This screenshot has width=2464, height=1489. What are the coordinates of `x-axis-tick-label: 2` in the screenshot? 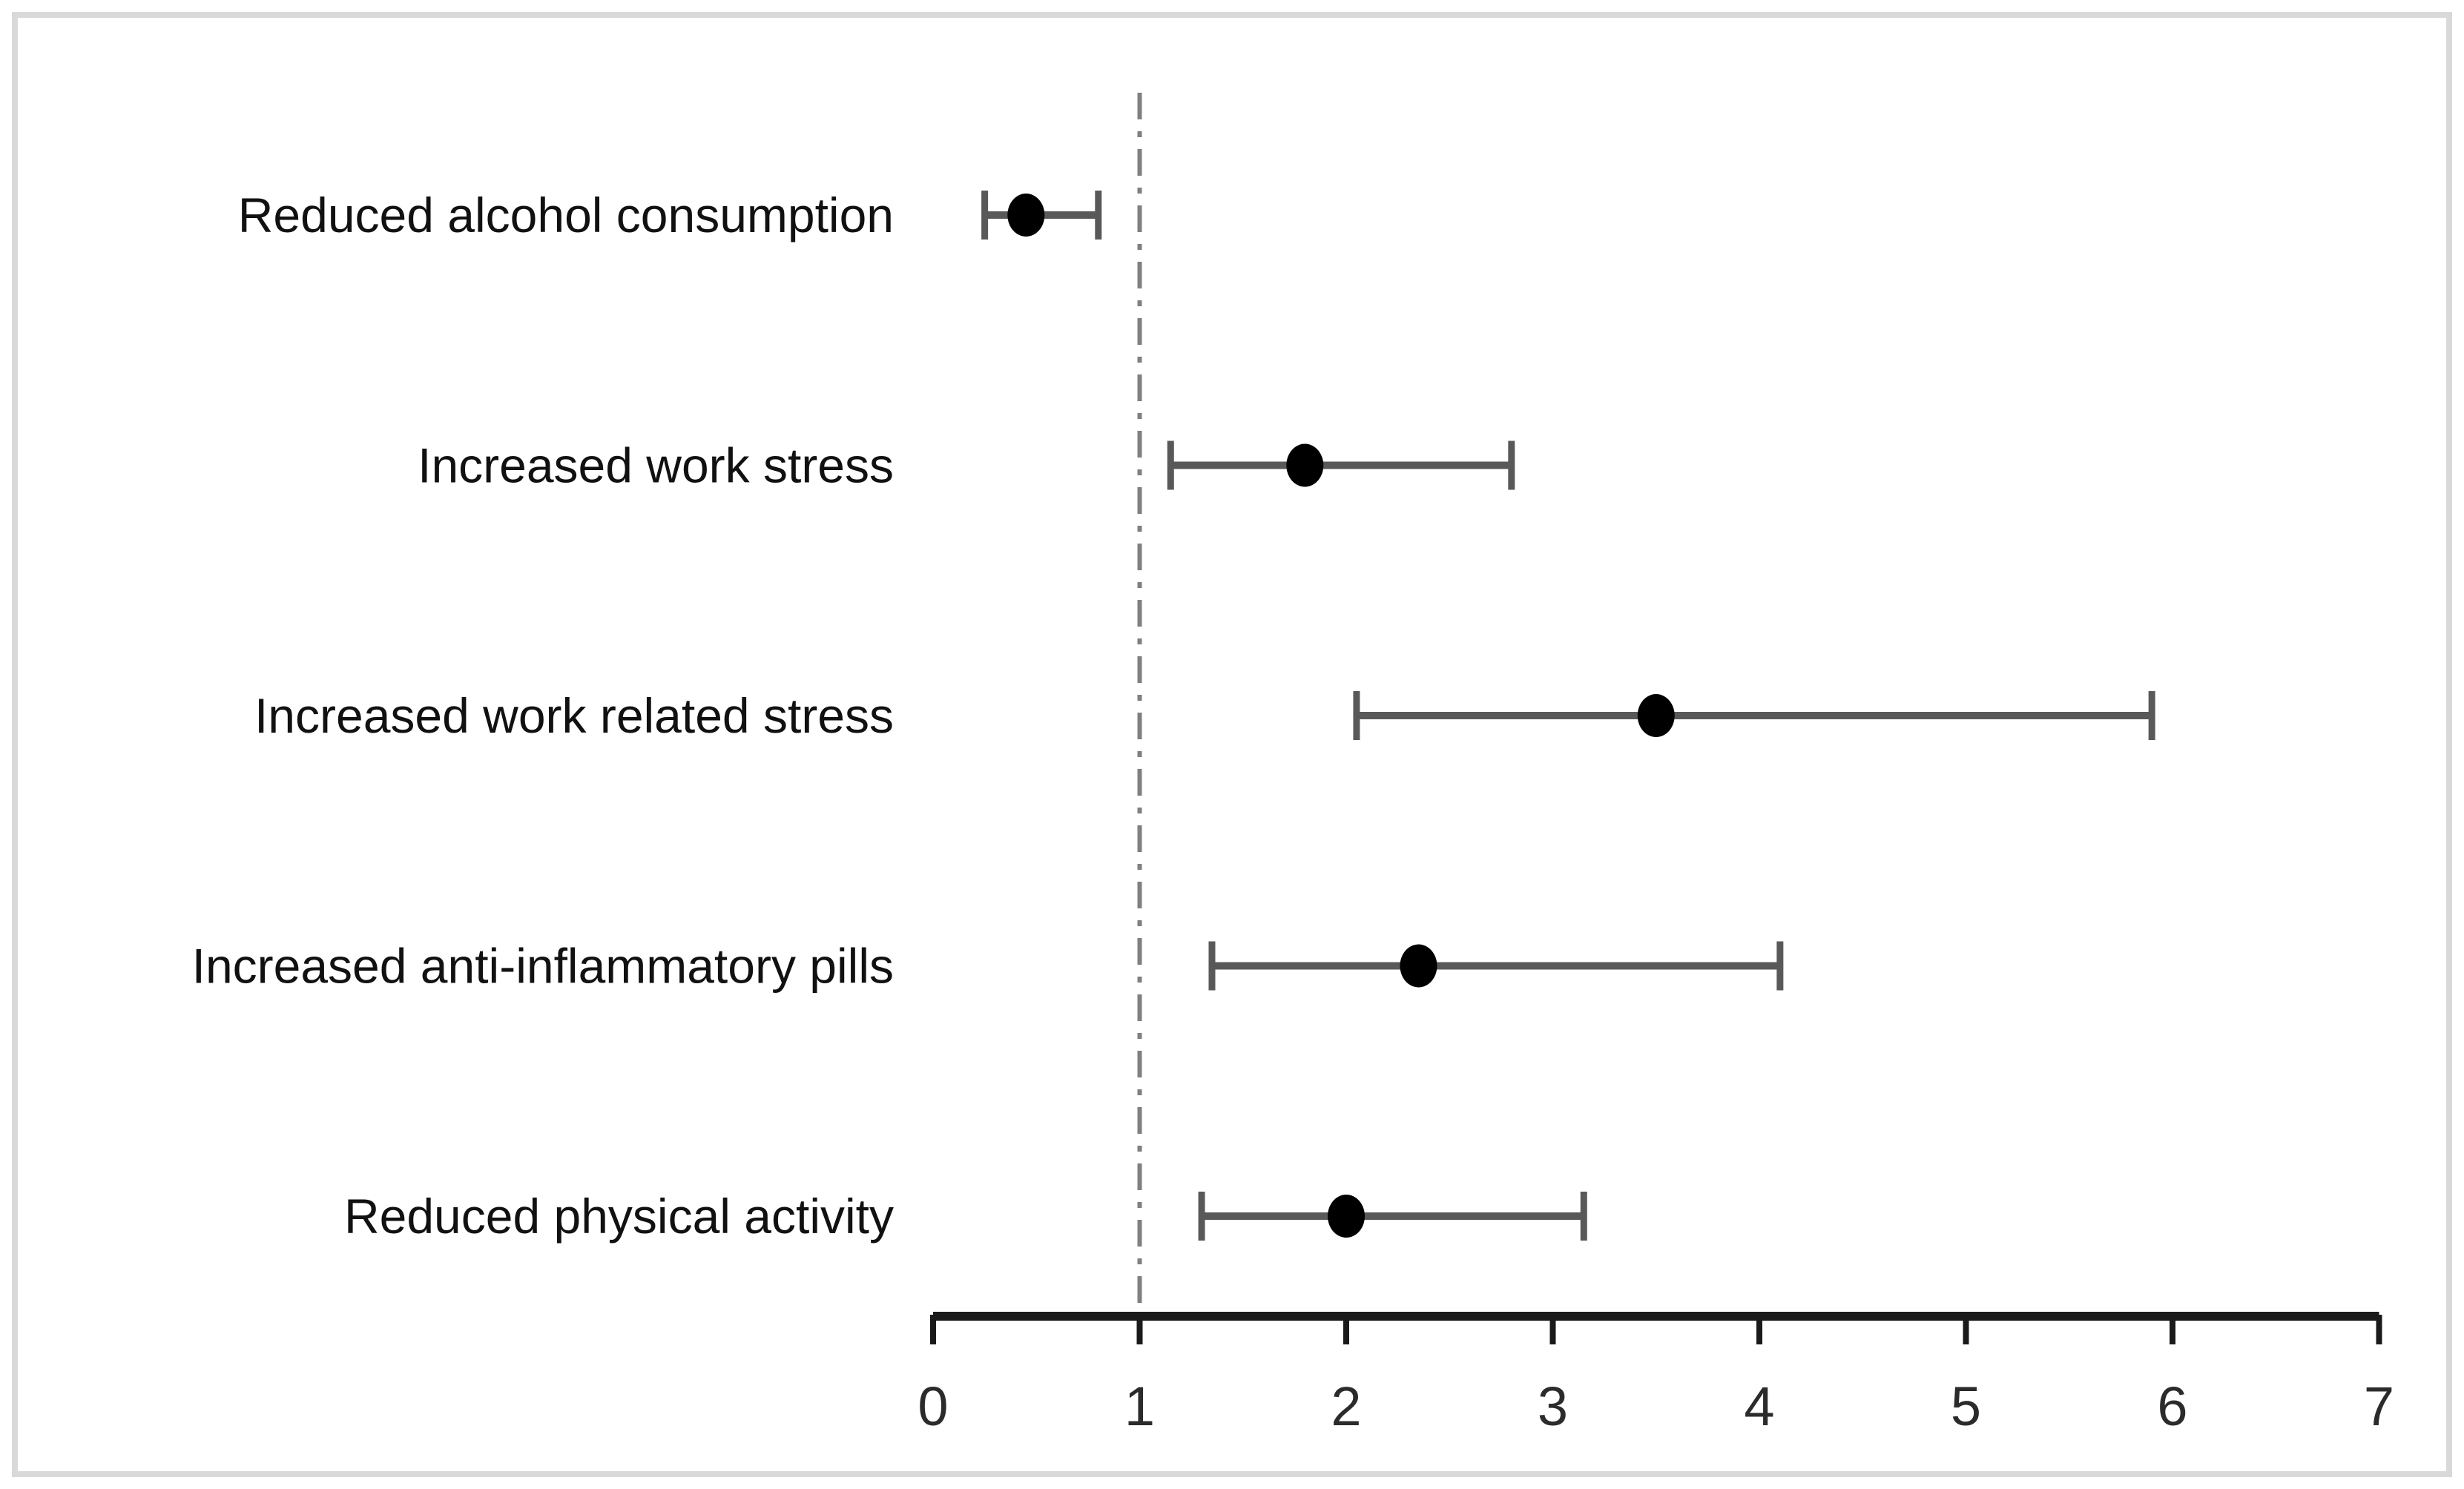 It's located at (1346, 1406).